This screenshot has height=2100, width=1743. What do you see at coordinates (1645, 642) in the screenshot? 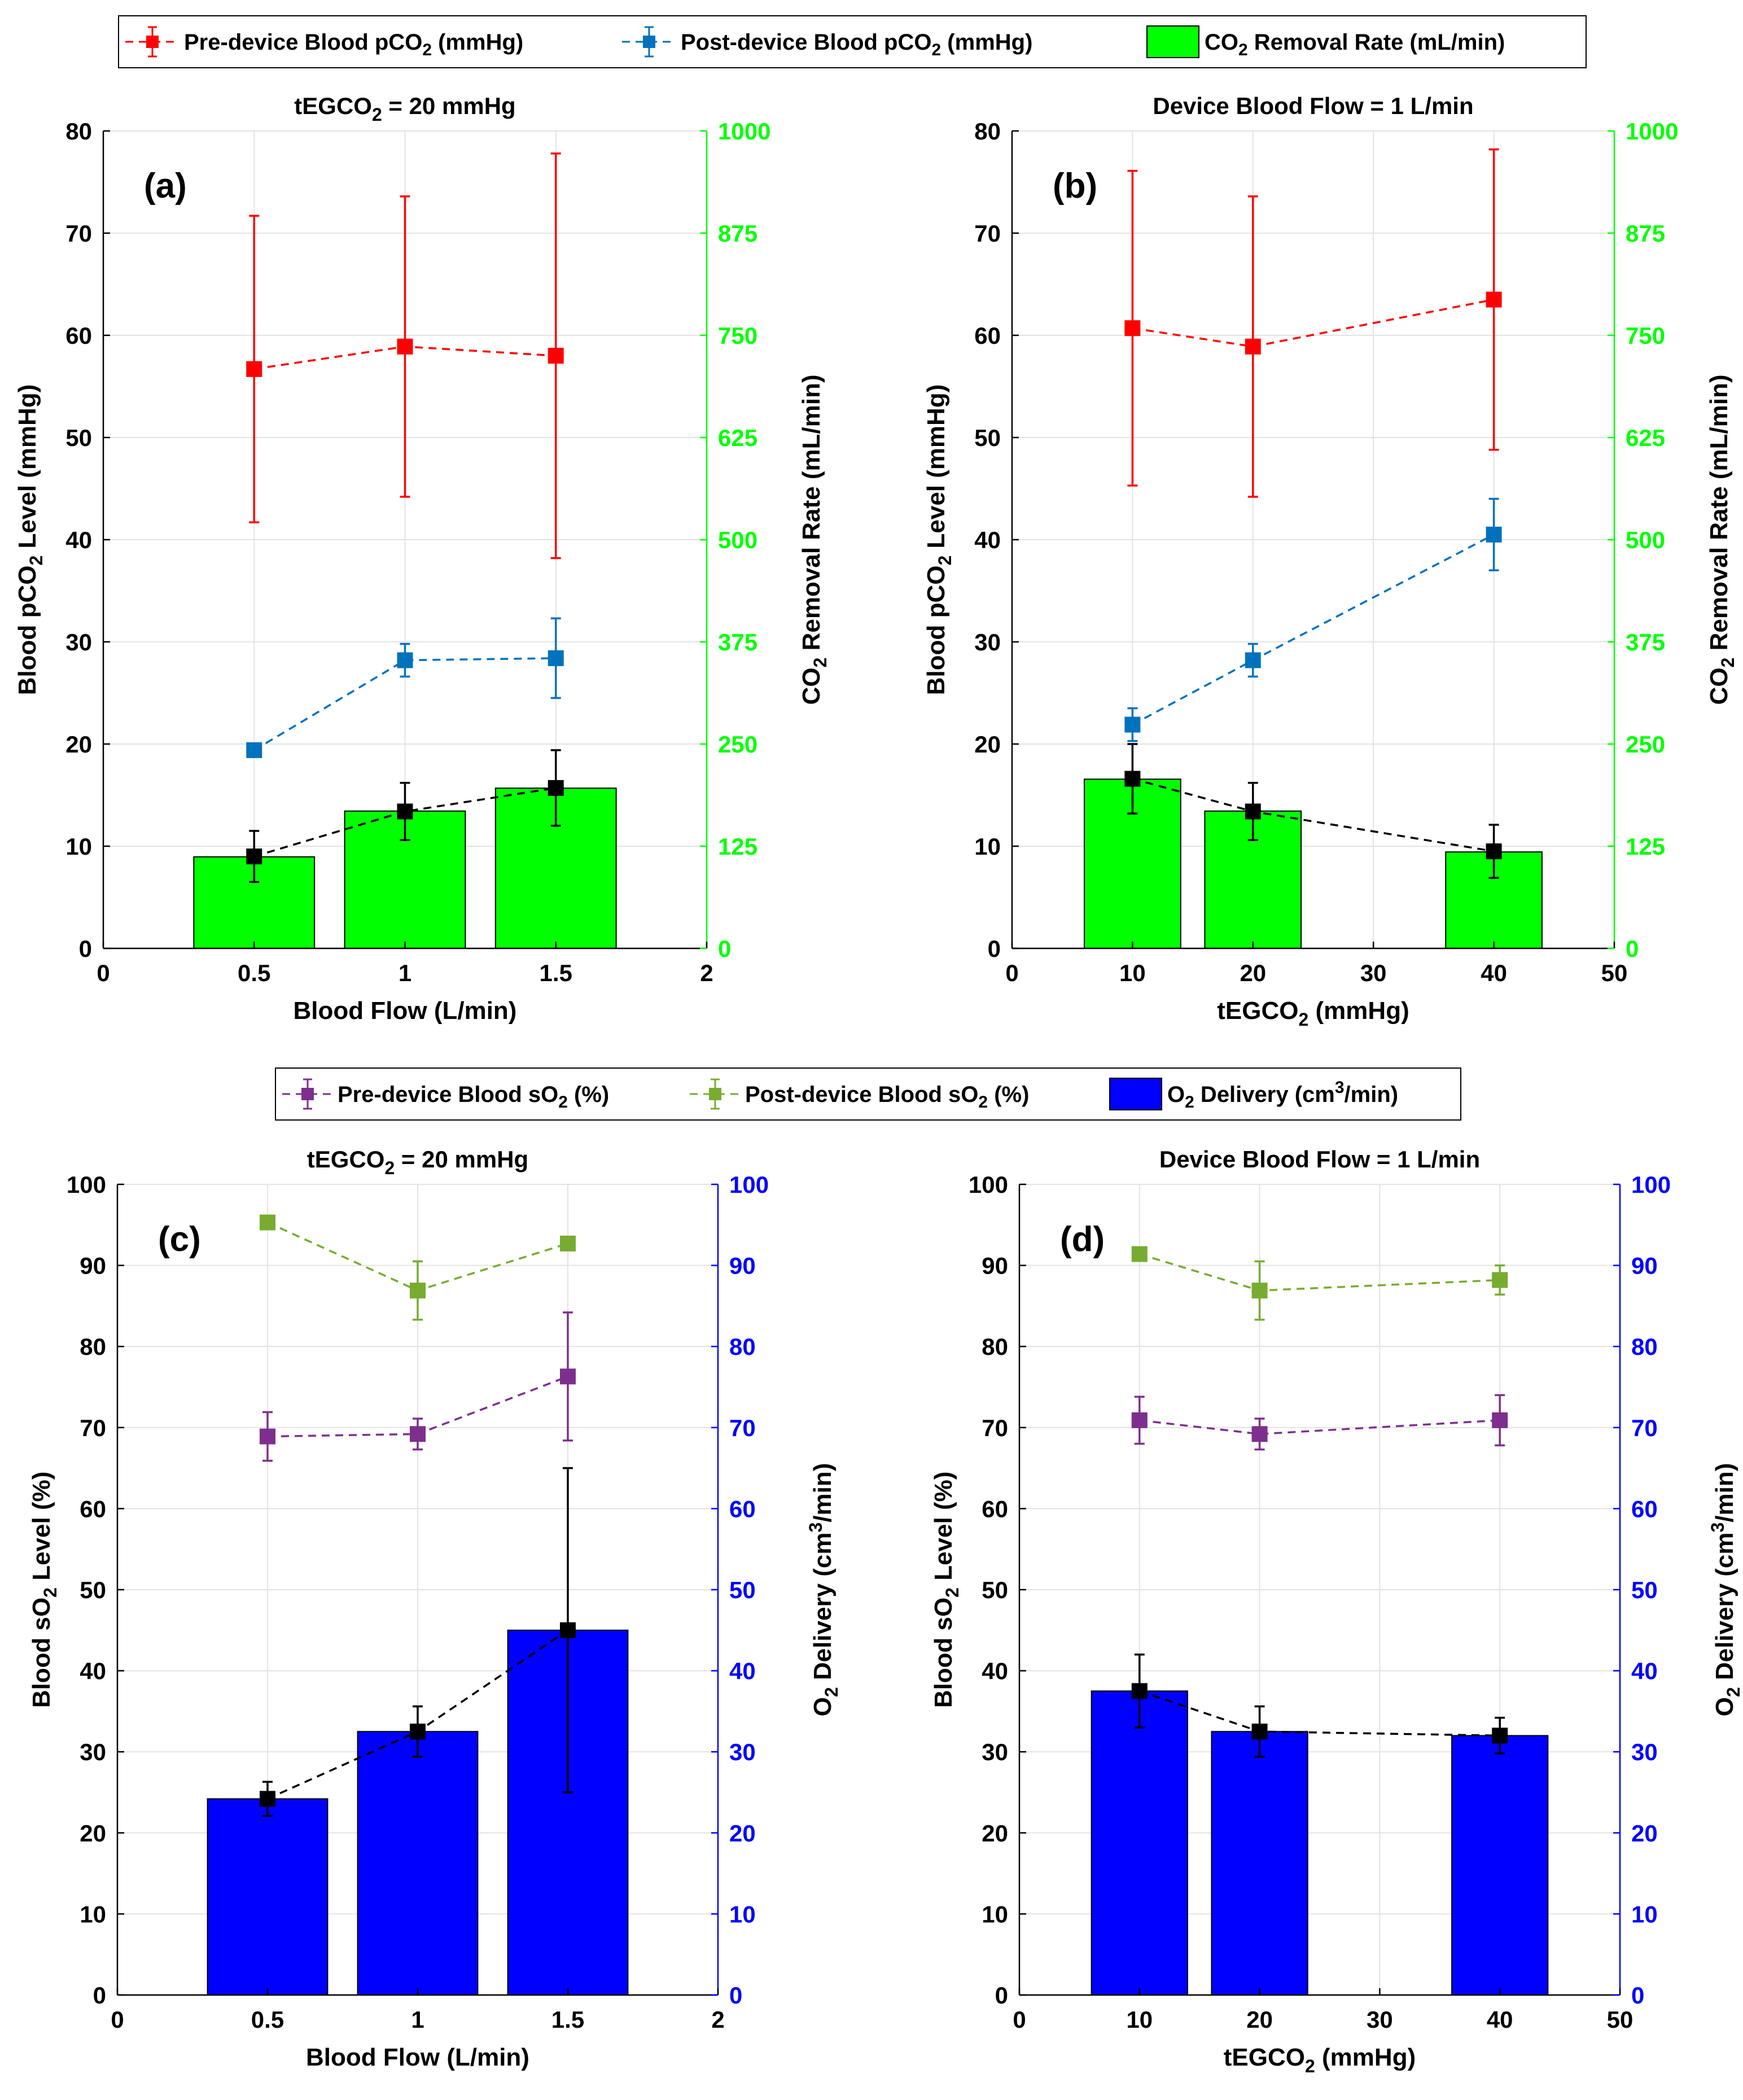
I see `y2-tick-label: 375` at bounding box center [1645, 642].